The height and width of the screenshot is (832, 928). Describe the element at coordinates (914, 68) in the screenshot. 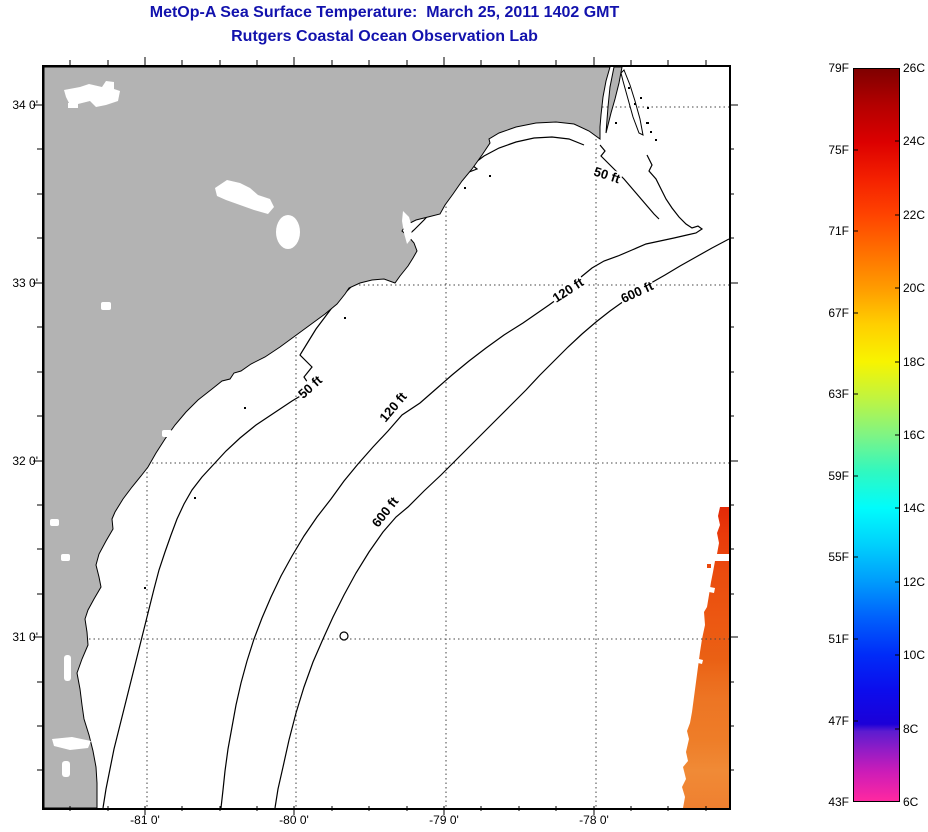

I see `colorbar-c-26: 26C` at that location.